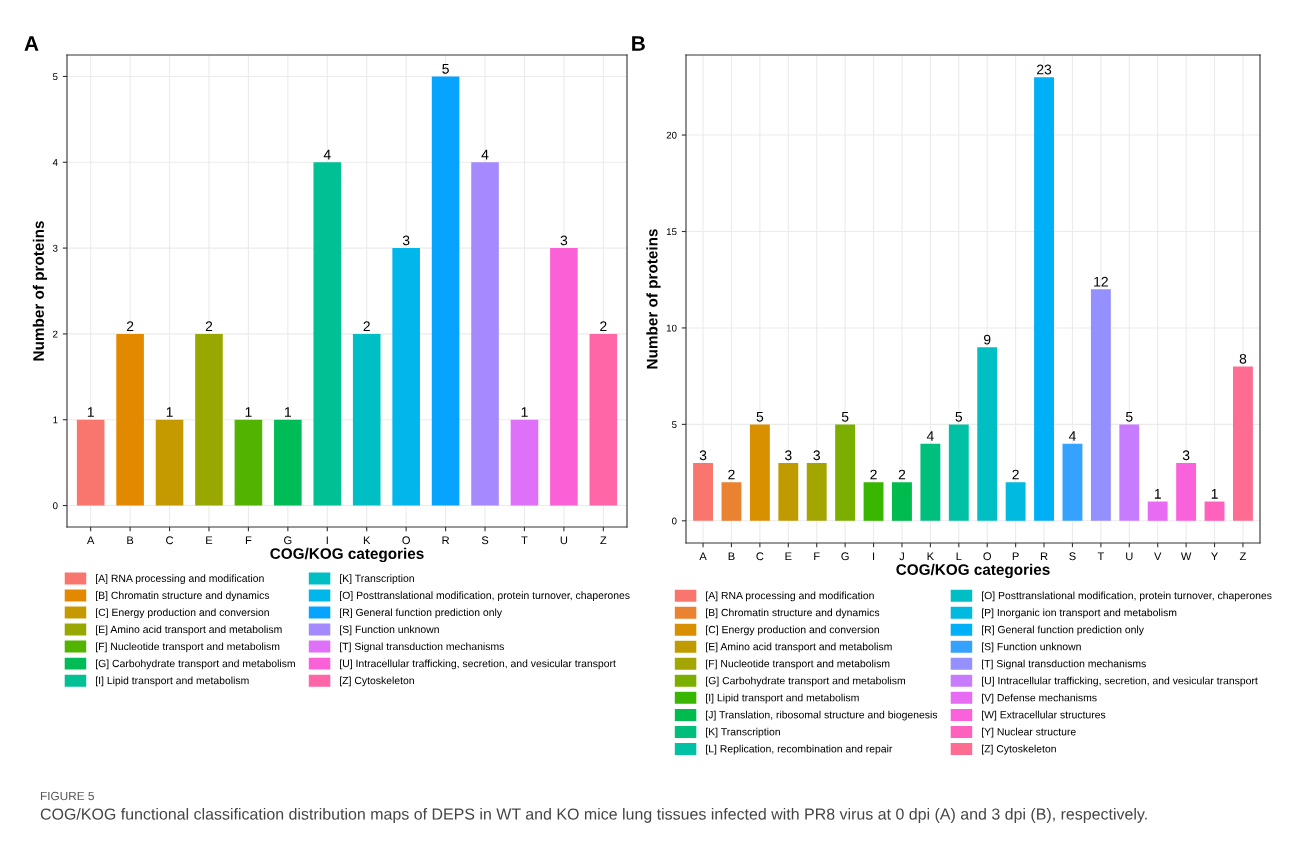  I want to click on x-tick-label: P, so click(1015, 556).